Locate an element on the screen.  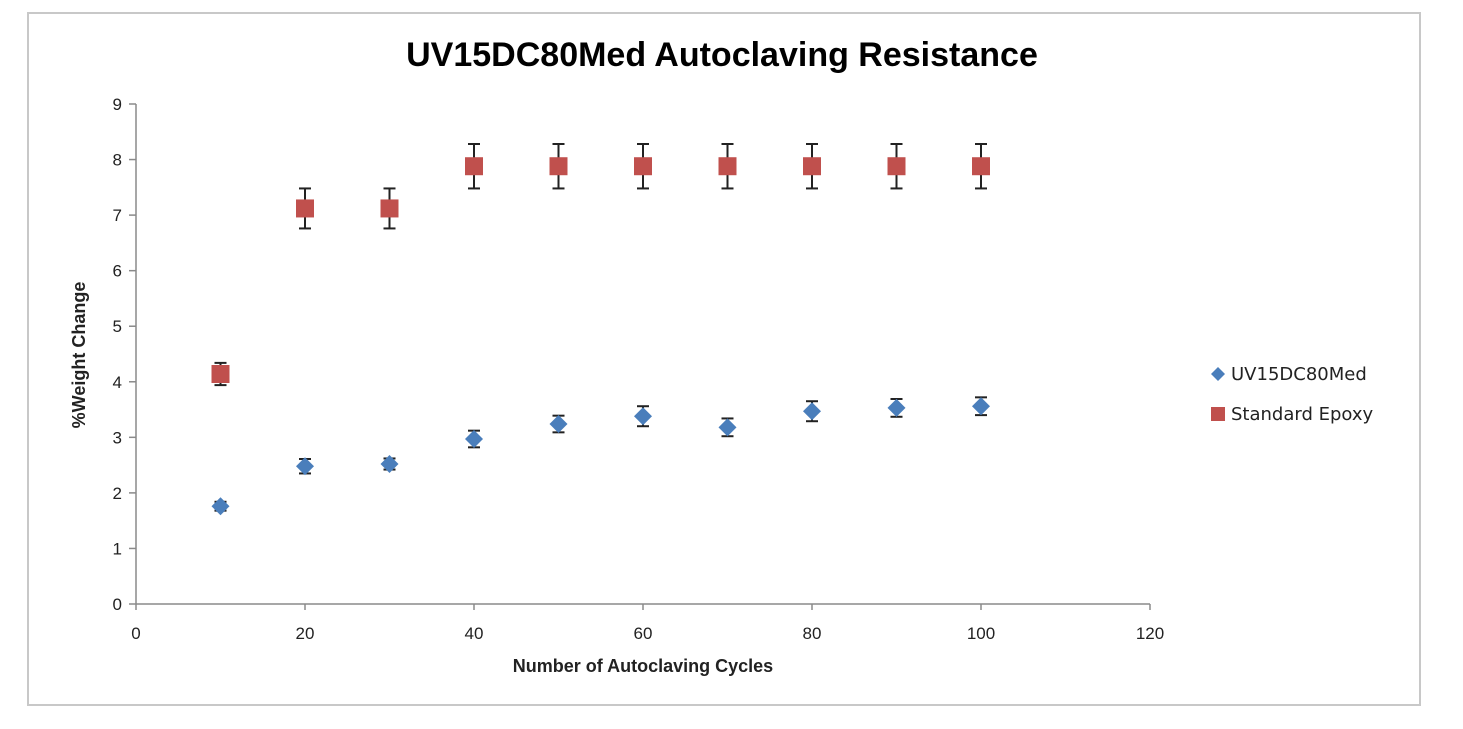
x-axis-ticks: 0 20 40 60 80 100 120 is located at coordinates (647, 623).